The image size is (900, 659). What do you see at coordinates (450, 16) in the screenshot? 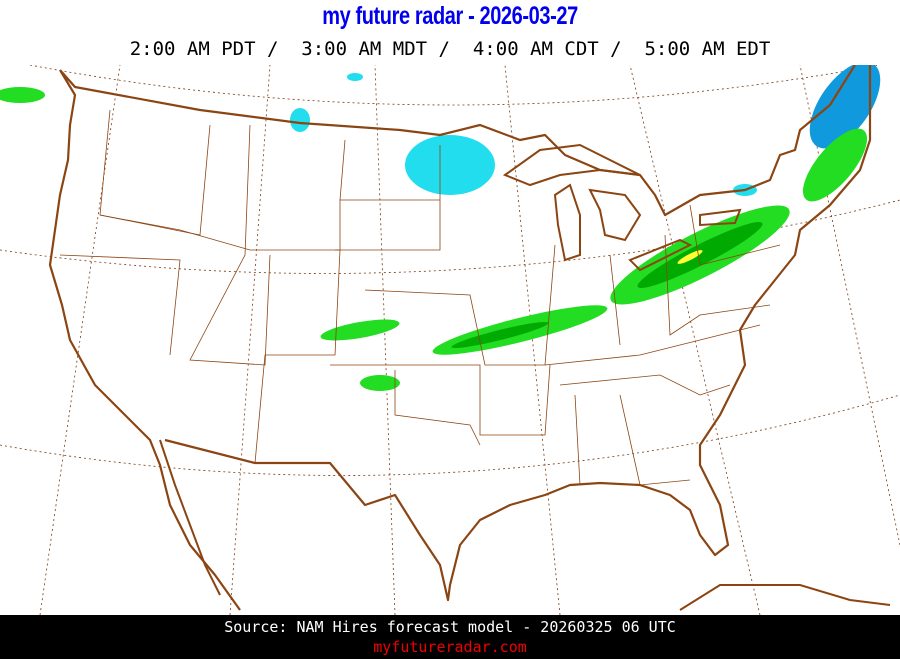
I see `page-title: my future radar - 2026-03-27` at bounding box center [450, 16].